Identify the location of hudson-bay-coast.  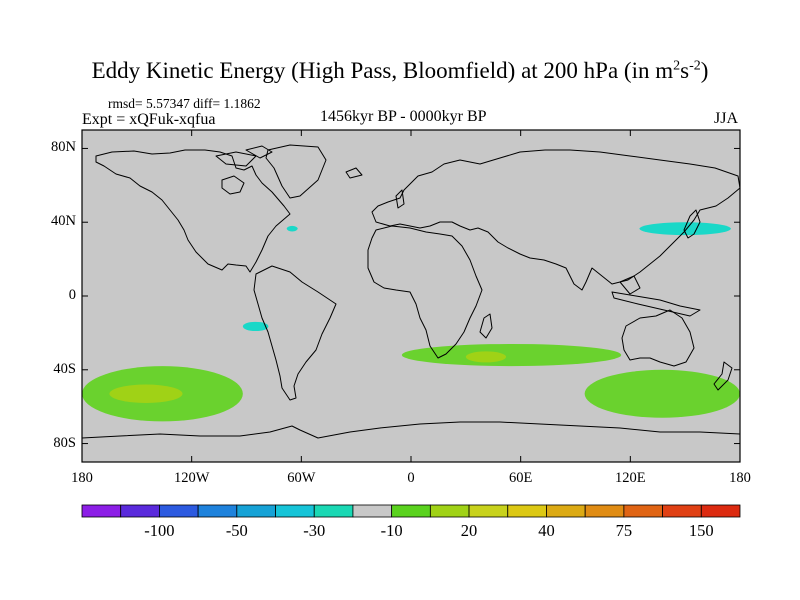
(233, 185).